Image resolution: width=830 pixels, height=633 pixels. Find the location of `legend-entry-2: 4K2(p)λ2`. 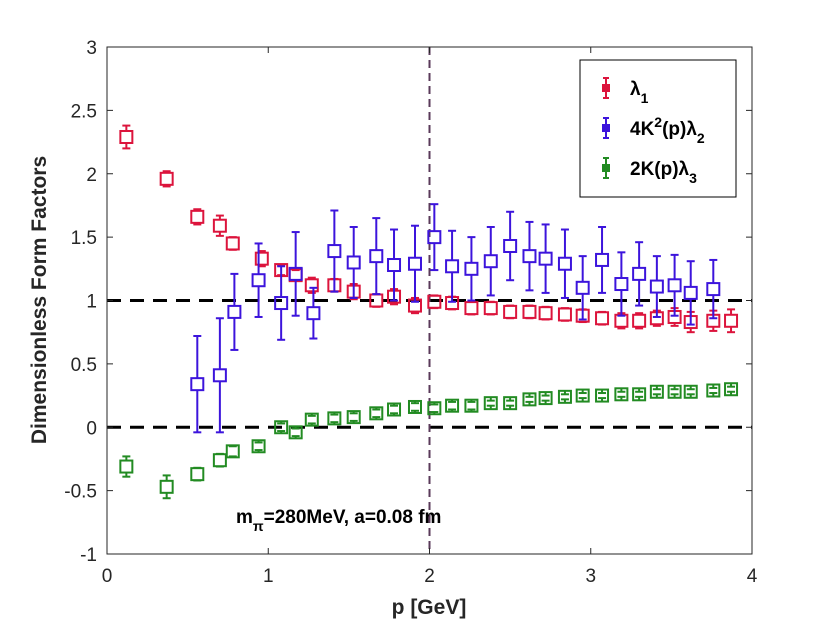

legend-entry-2: 4K2(p)λ2 is located at coordinates (653, 130).